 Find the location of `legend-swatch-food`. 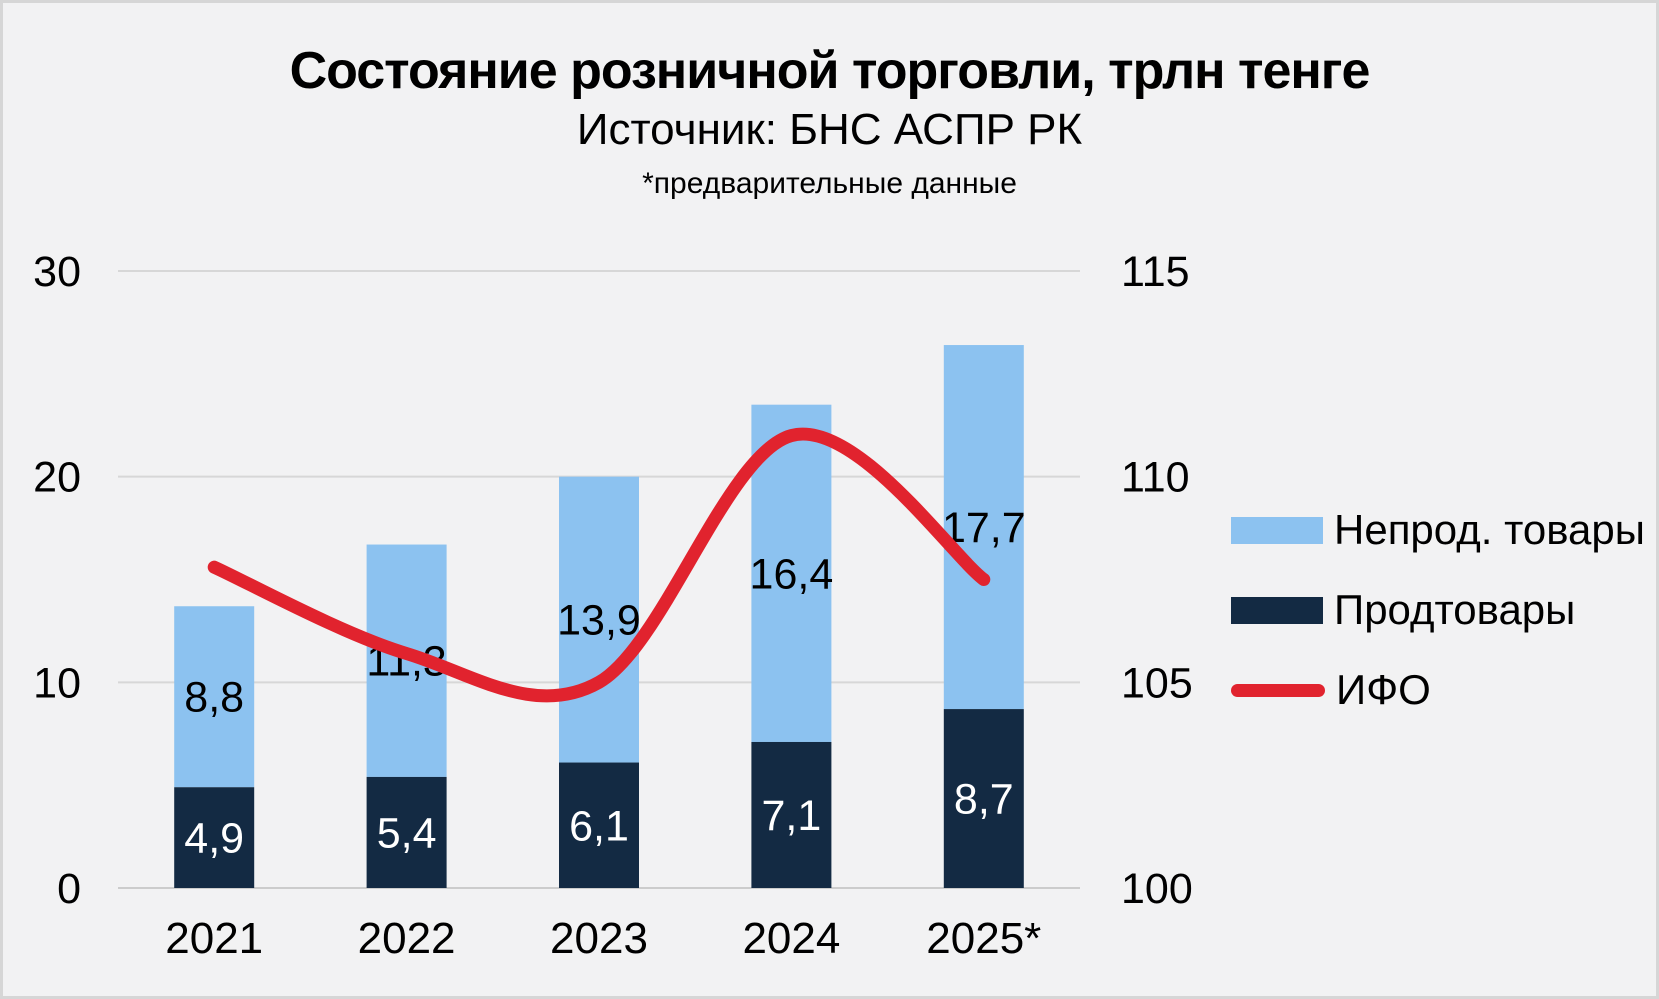

legend-swatch-food is located at coordinates (1277, 610).